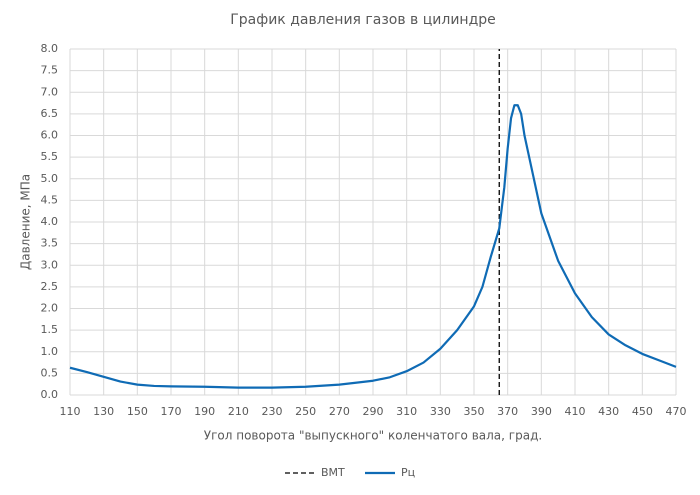 The height and width of the screenshot is (495, 700). Describe the element at coordinates (608, 411) in the screenshot. I see `x-tick-label: 430` at that location.